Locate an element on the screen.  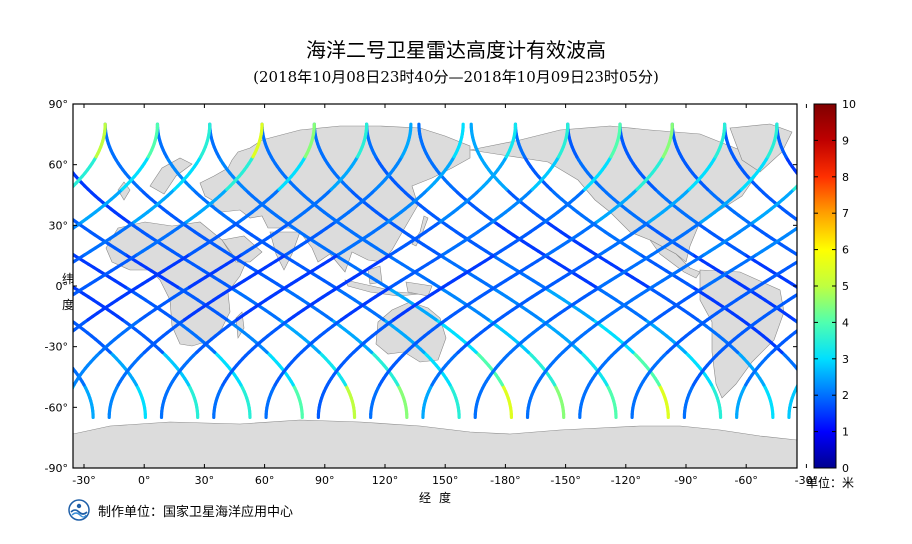
colorbar-tick-label: 10 is located at coordinates (849, 104).